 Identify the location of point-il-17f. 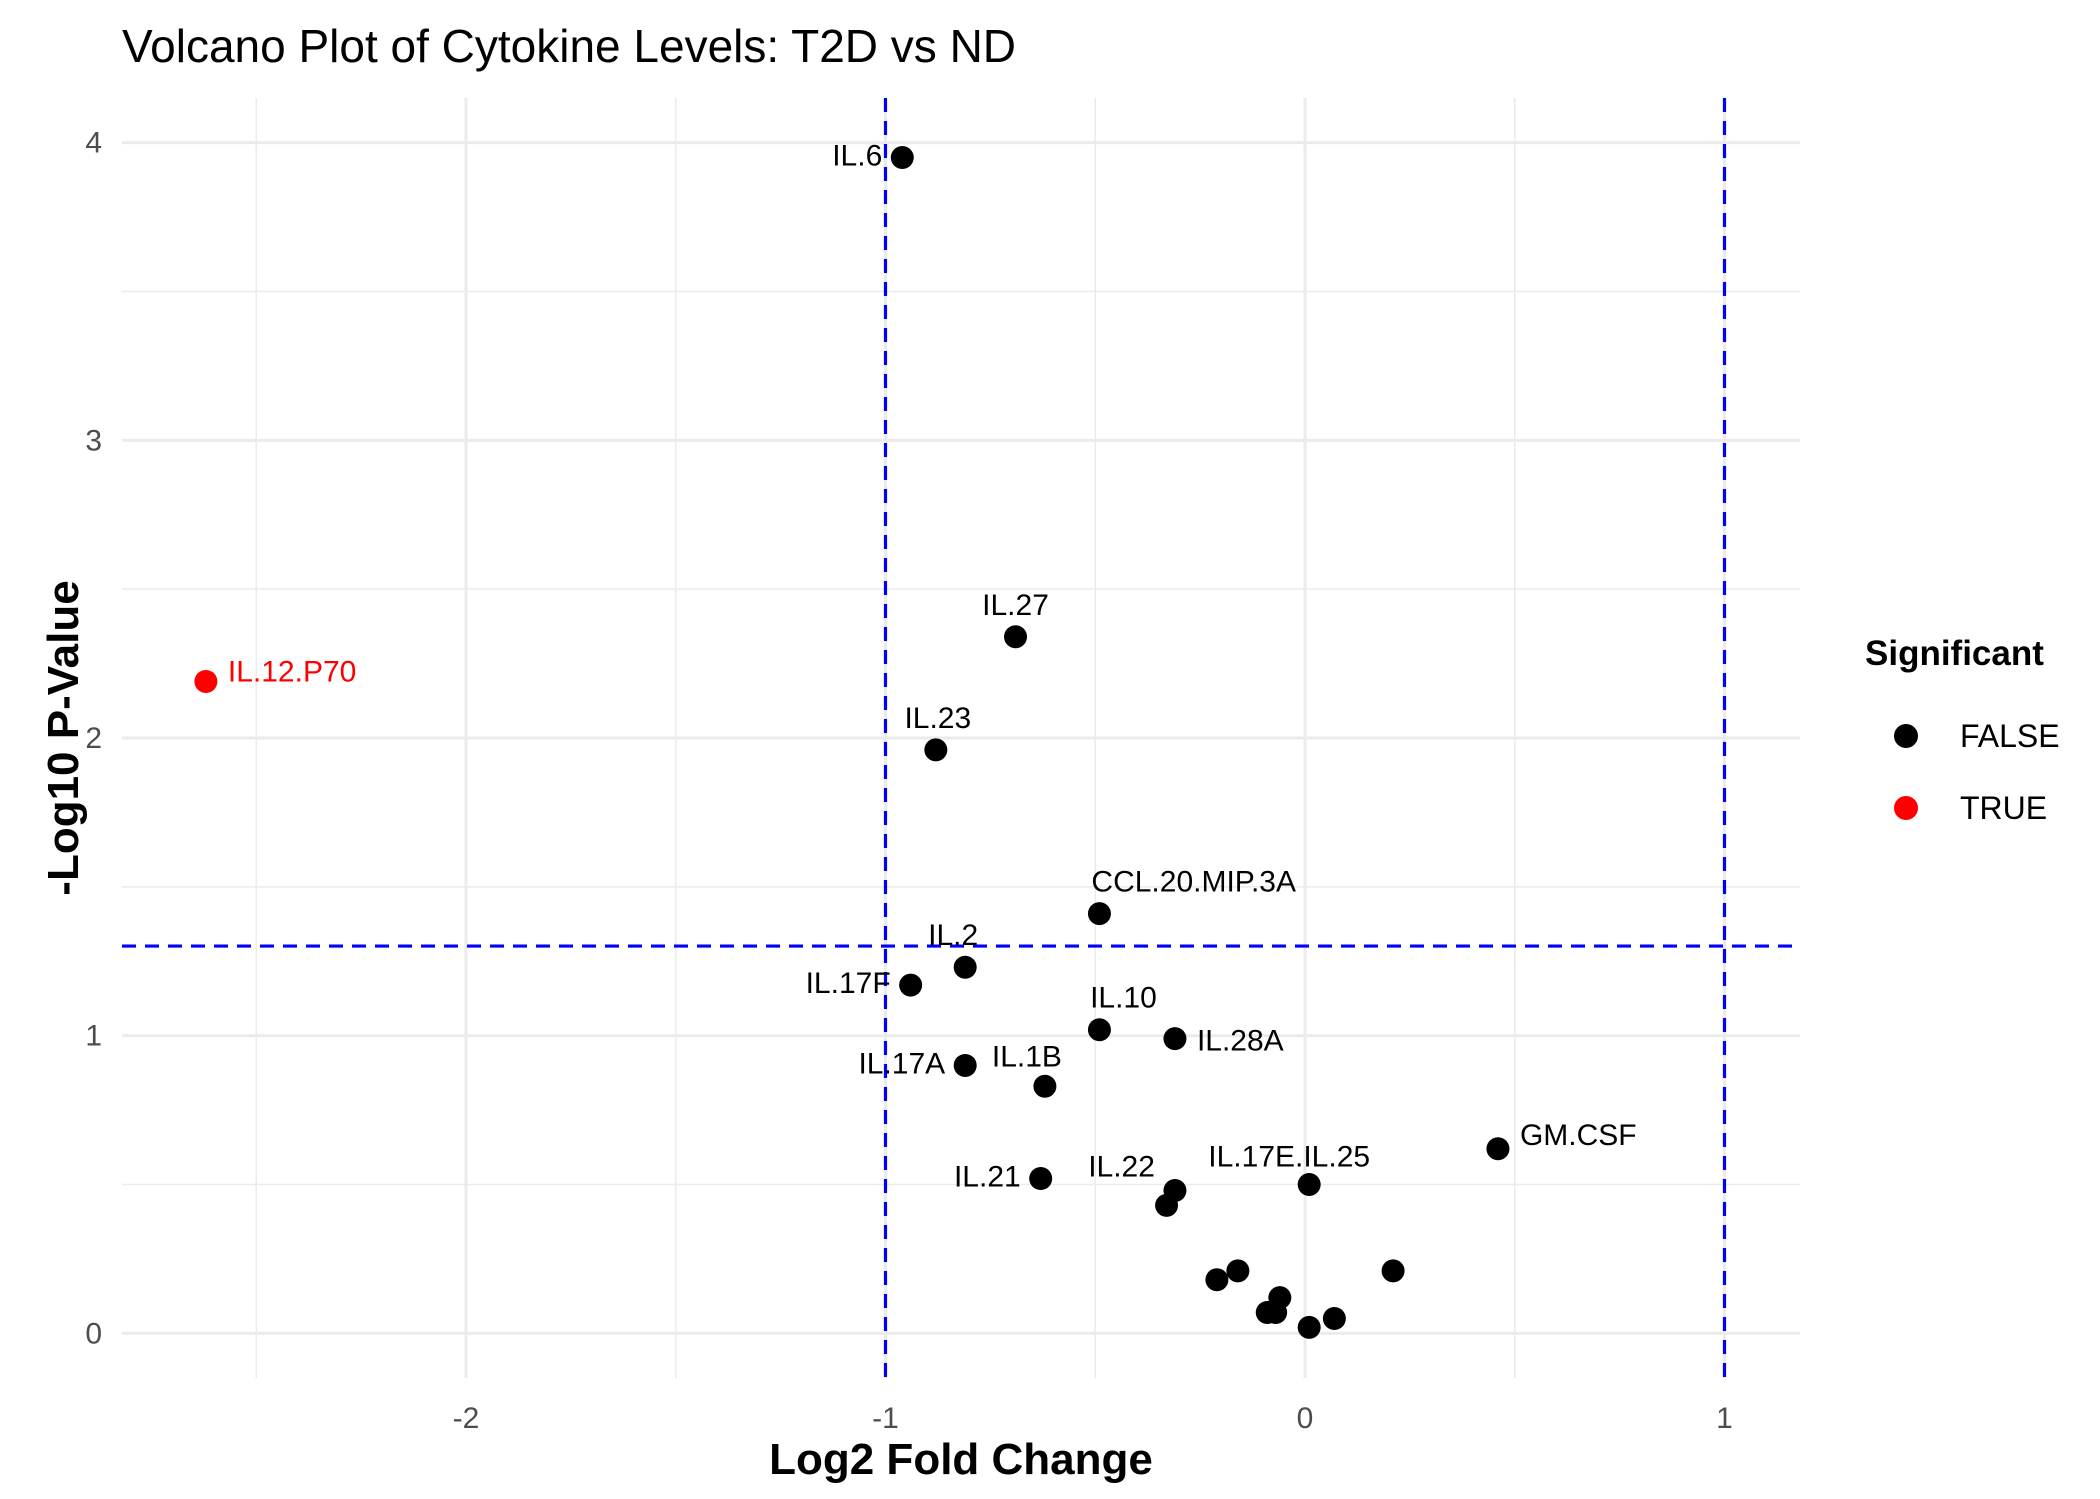
(911, 985).